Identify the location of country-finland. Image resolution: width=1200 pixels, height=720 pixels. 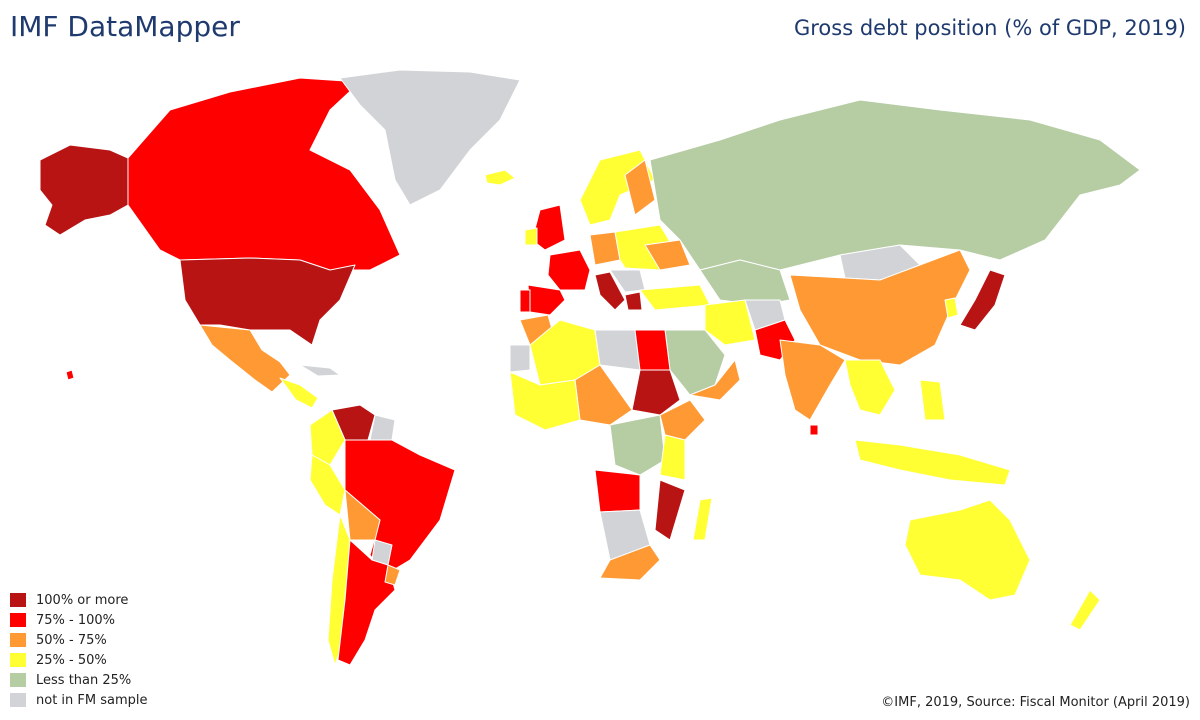
(640, 187).